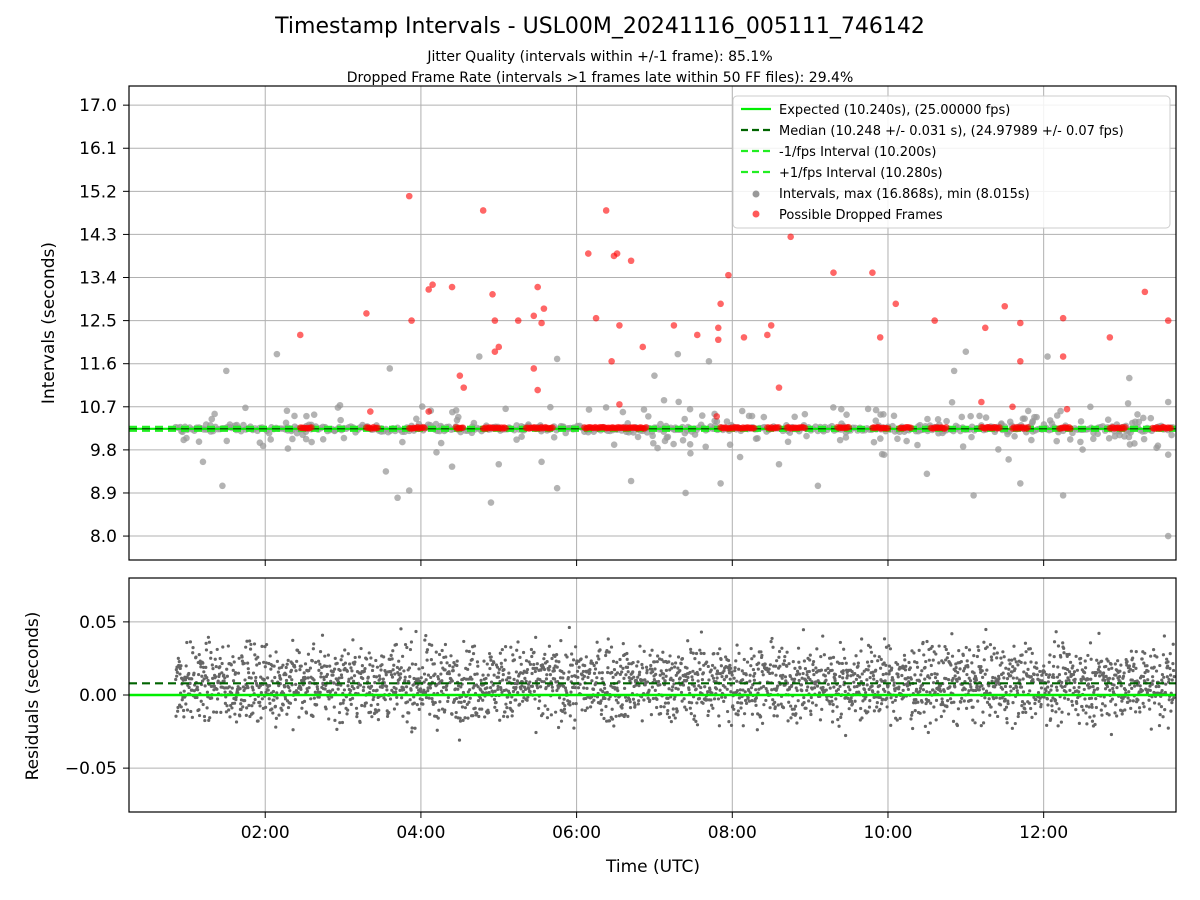 The image size is (1200, 900). I want to click on xtick-label: 08:00, so click(732, 833).